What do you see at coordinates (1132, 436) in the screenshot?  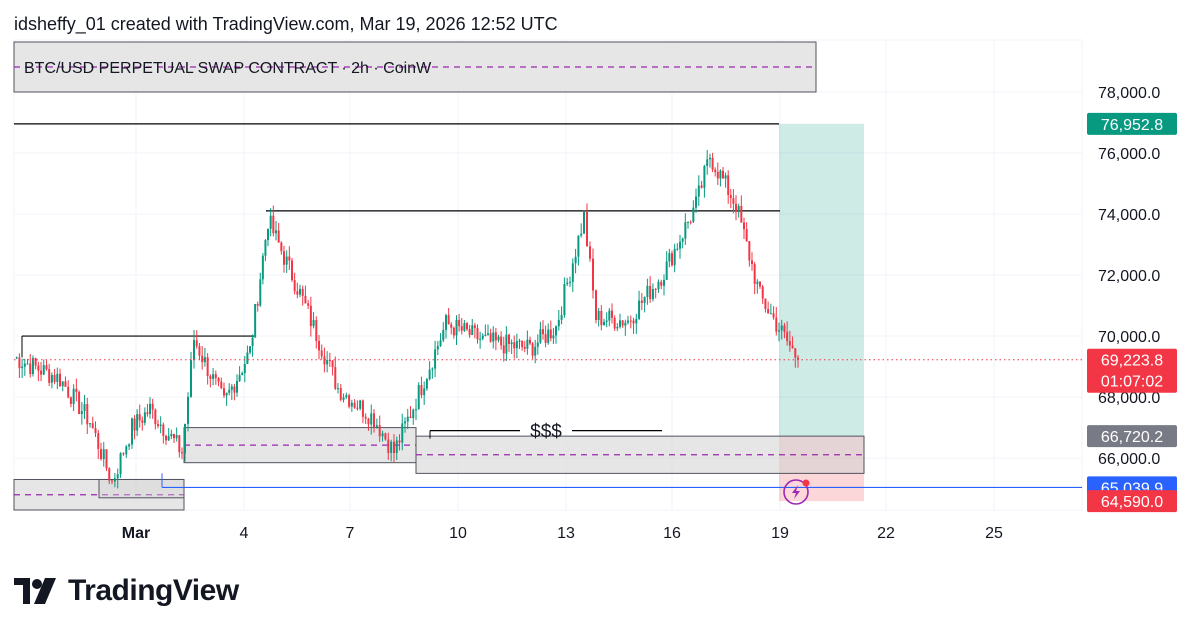 I see `price-label-1-bg` at bounding box center [1132, 436].